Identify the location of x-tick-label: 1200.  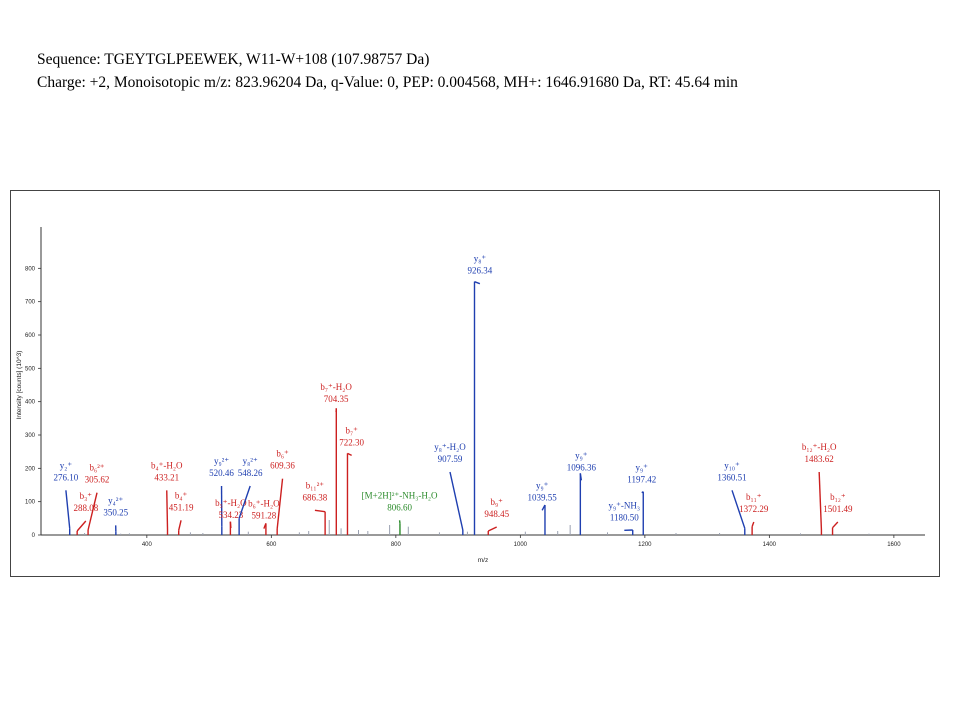
(645, 545).